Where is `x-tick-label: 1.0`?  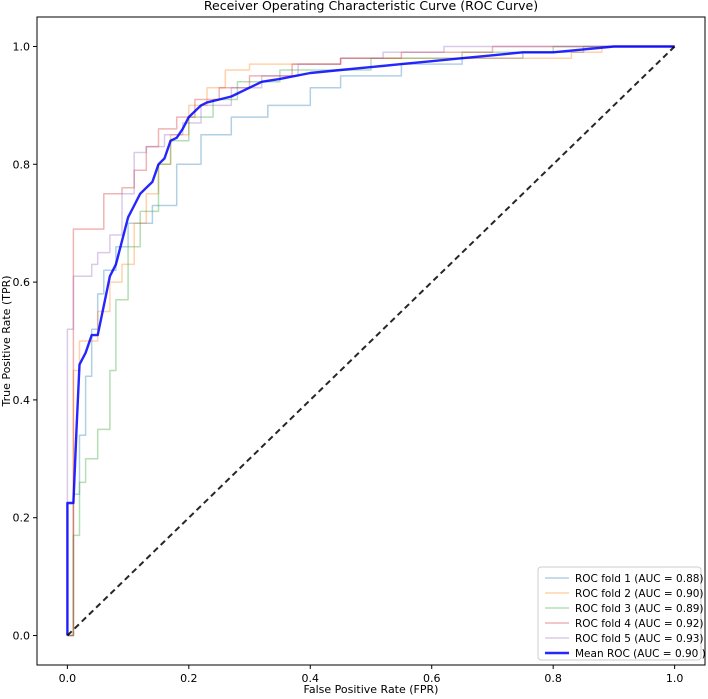 x-tick-label: 1.0 is located at coordinates (675, 678).